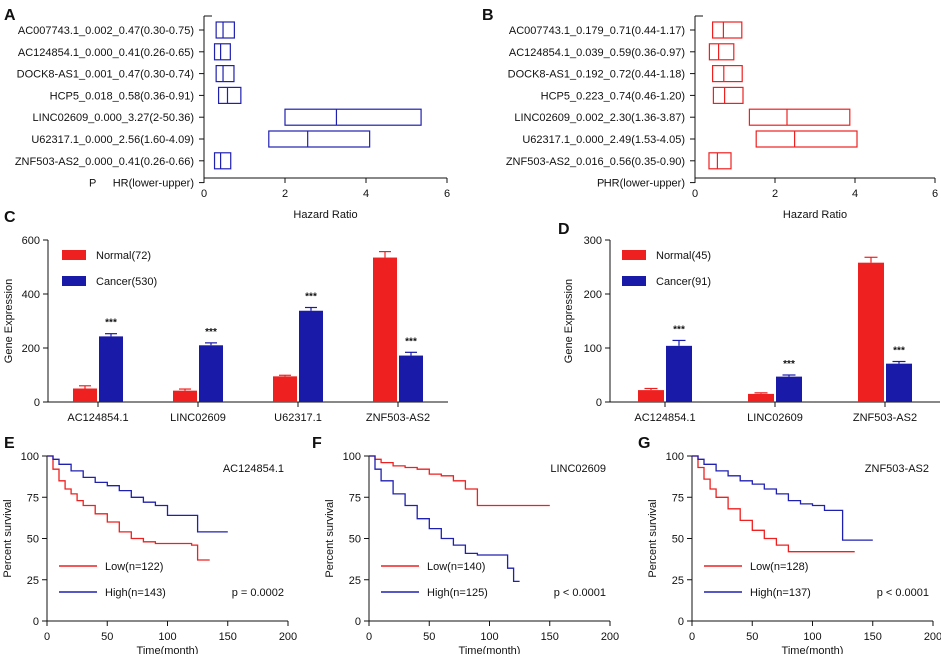 This screenshot has height=654, width=941. Describe the element at coordinates (779, 567) in the screenshot. I see `legend-label: Low(n=128)` at that location.